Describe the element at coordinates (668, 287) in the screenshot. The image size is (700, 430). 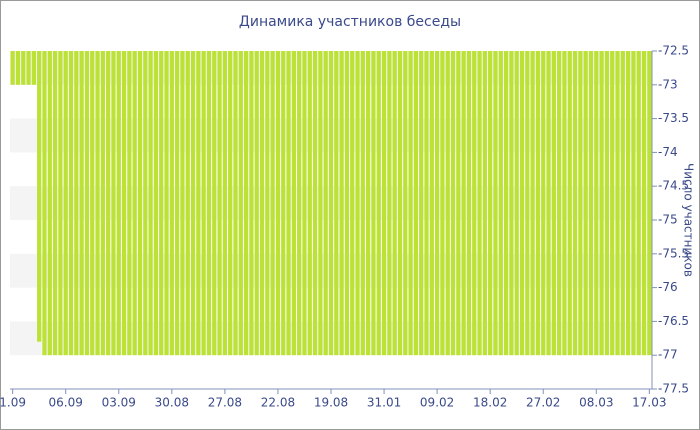
I see `y-tick-label: -76` at that location.